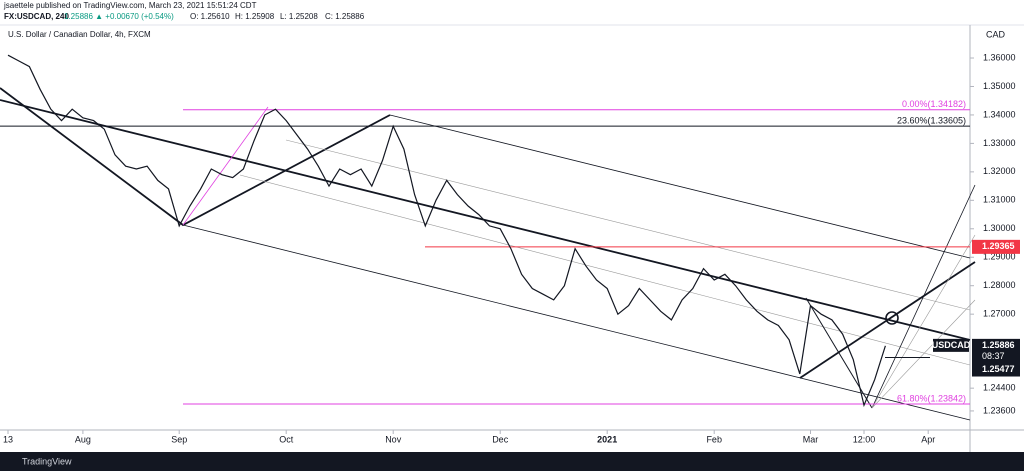 The image size is (1024, 471). Describe the element at coordinates (931, 398) in the screenshot. I see `fib-label: 61.80%(1.23842)` at that location.